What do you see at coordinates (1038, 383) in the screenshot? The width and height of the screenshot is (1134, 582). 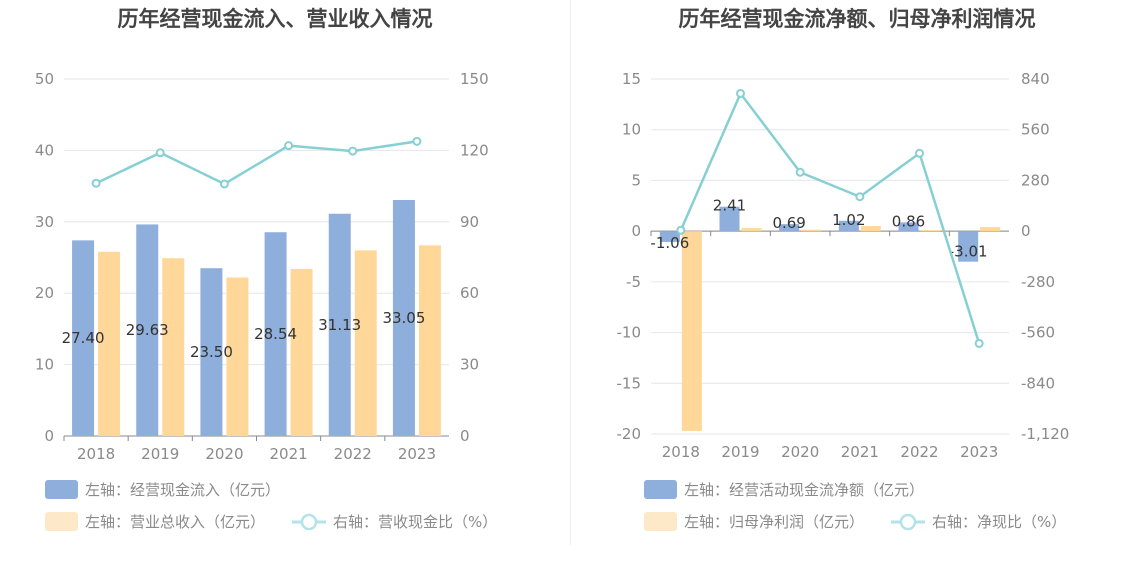 I see `right-axis-tick-label: -840` at bounding box center [1038, 383].